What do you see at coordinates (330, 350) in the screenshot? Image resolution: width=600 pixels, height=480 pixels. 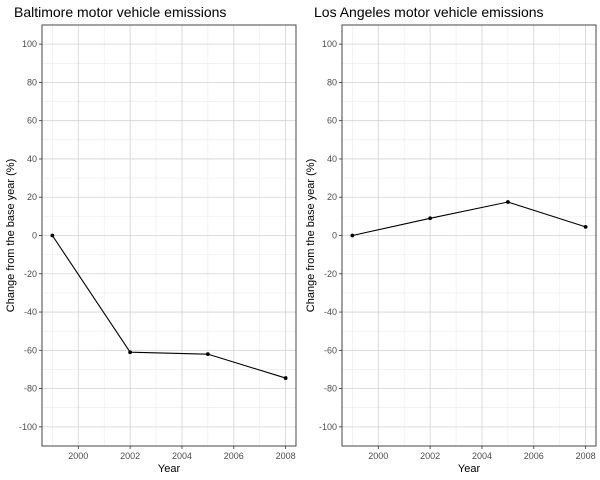 I see `los-angeles-y-tick-label: -60` at bounding box center [330, 350].